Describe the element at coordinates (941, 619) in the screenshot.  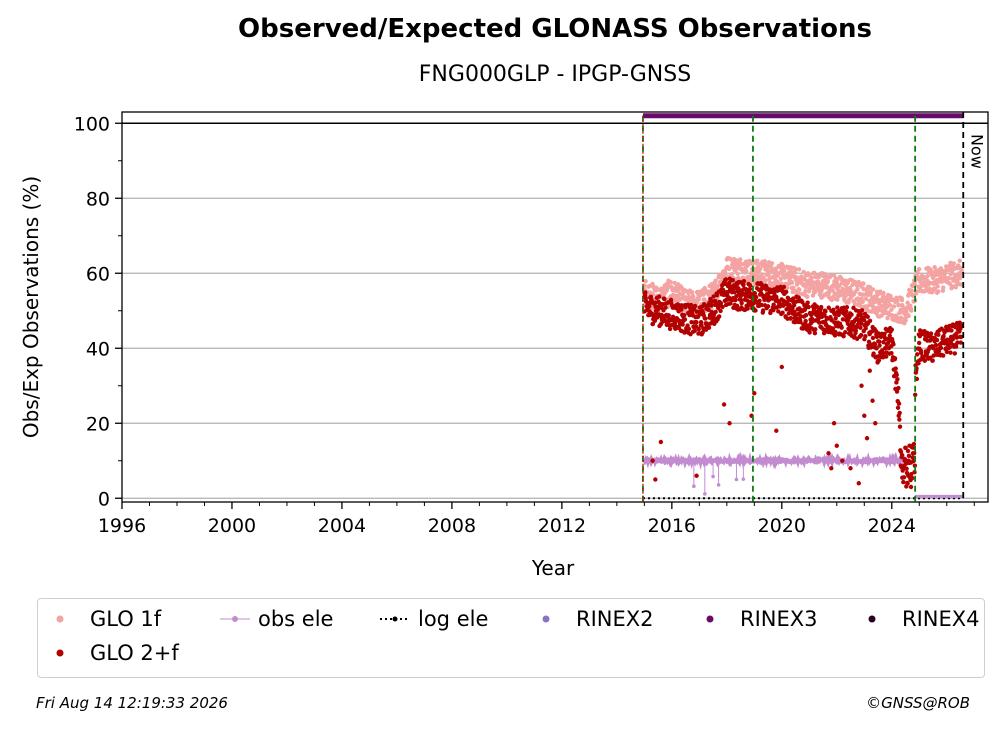
I see `legend-label: RINEX4` at that location.